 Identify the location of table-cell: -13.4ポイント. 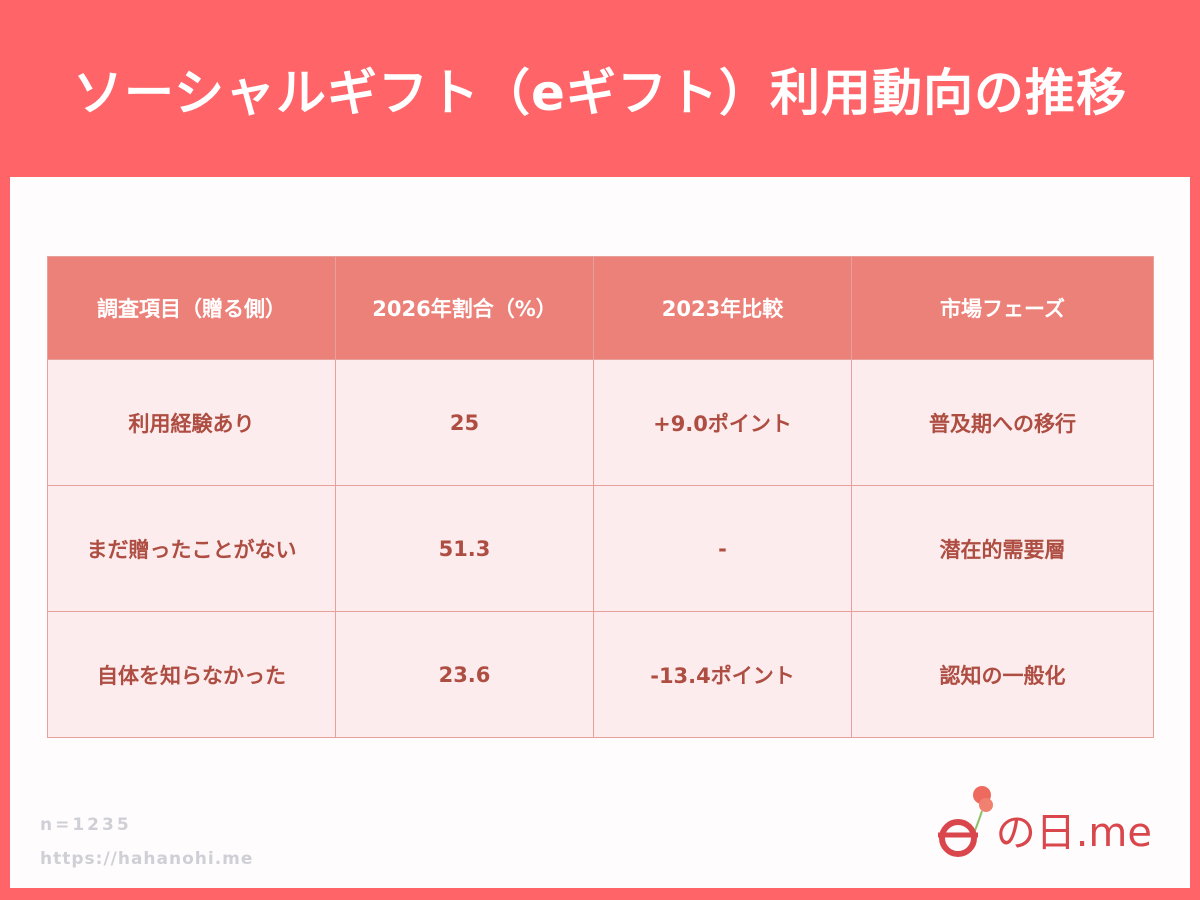
(722, 674).